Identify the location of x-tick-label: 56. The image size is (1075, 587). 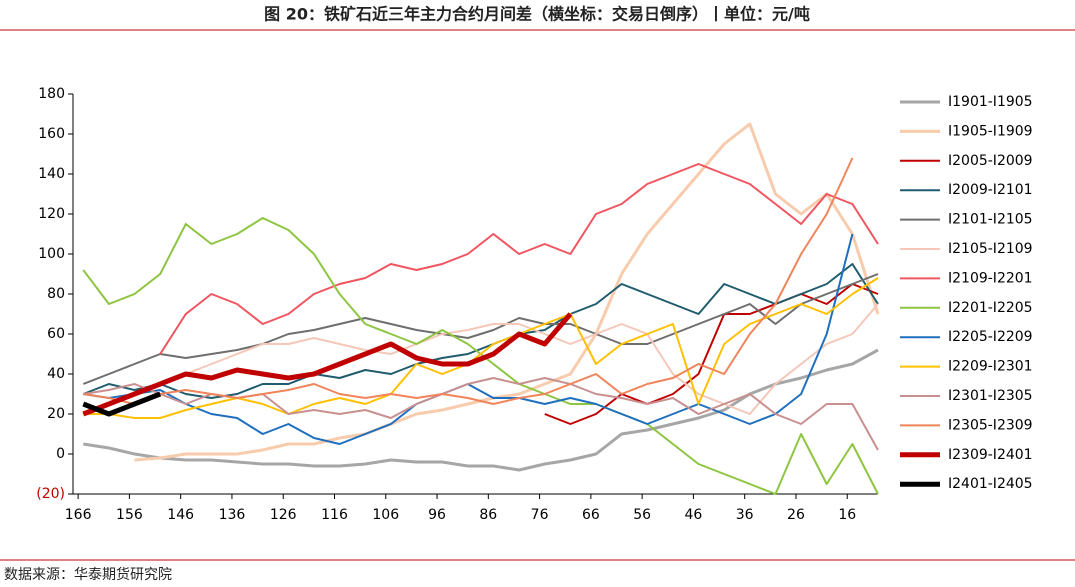
(642, 515).